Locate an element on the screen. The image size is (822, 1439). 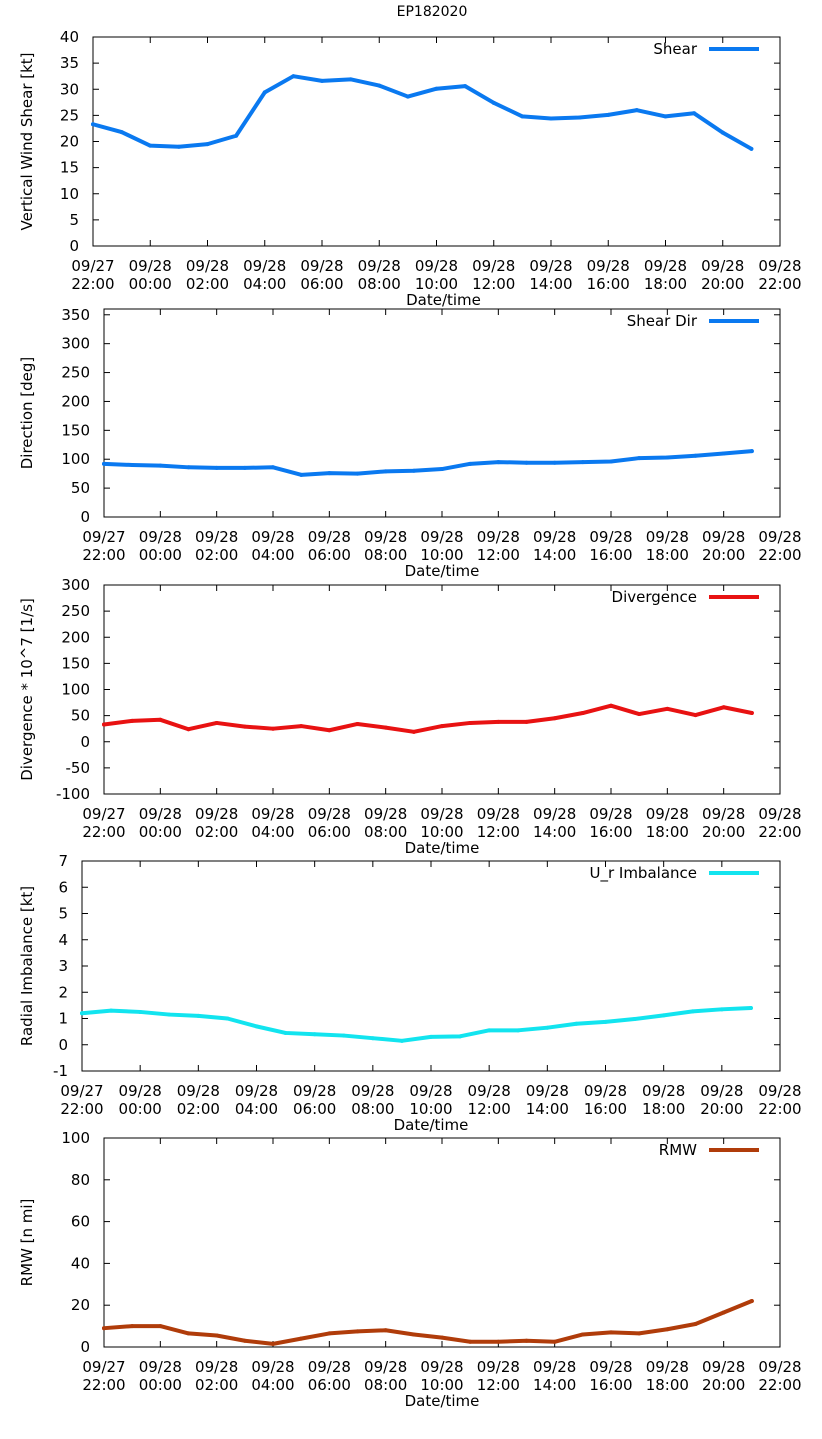
y-axis-title: Radial Imbalance [kt] is located at coordinates (27, 966).